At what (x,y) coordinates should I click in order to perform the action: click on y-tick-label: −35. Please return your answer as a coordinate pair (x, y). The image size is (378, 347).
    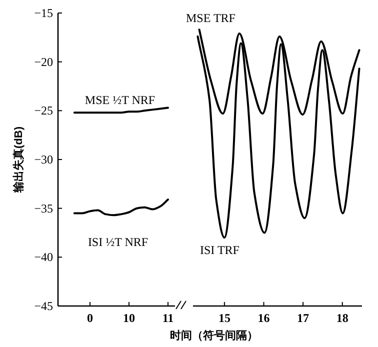
    Looking at the image, I should click on (43, 208).